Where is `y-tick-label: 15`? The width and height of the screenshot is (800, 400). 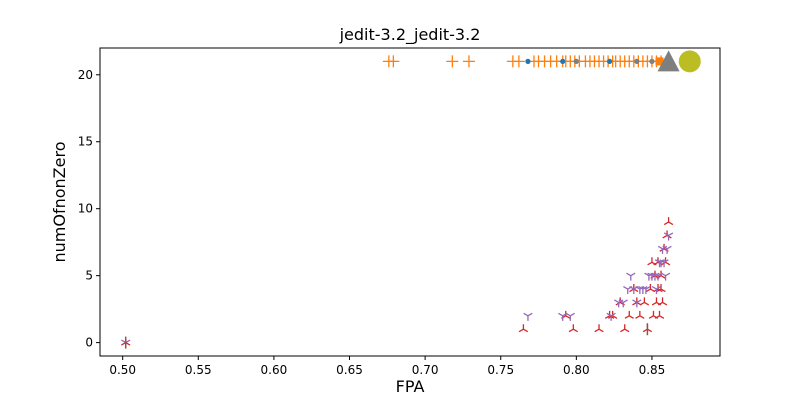
y-tick-label: 15 is located at coordinates (85, 142).